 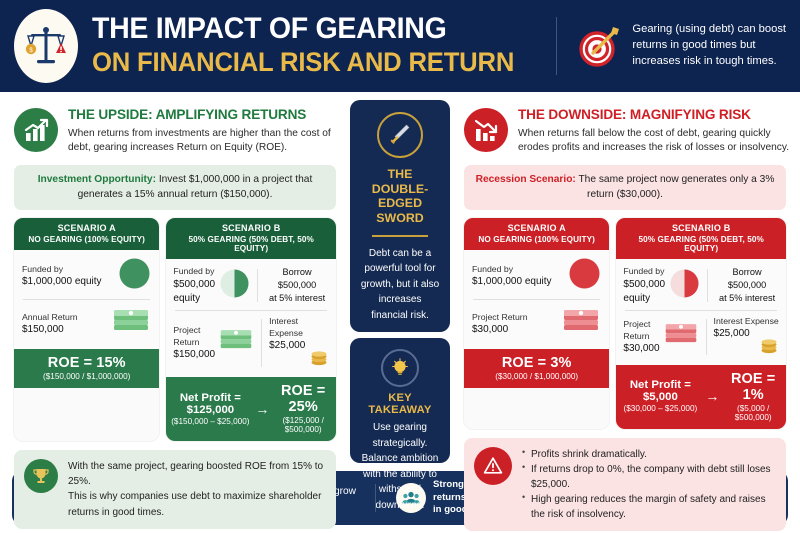 What do you see at coordinates (660, 409) in the screenshot?
I see `net-profit-formula: ($30,000 – $25,000)` at bounding box center [660, 409].